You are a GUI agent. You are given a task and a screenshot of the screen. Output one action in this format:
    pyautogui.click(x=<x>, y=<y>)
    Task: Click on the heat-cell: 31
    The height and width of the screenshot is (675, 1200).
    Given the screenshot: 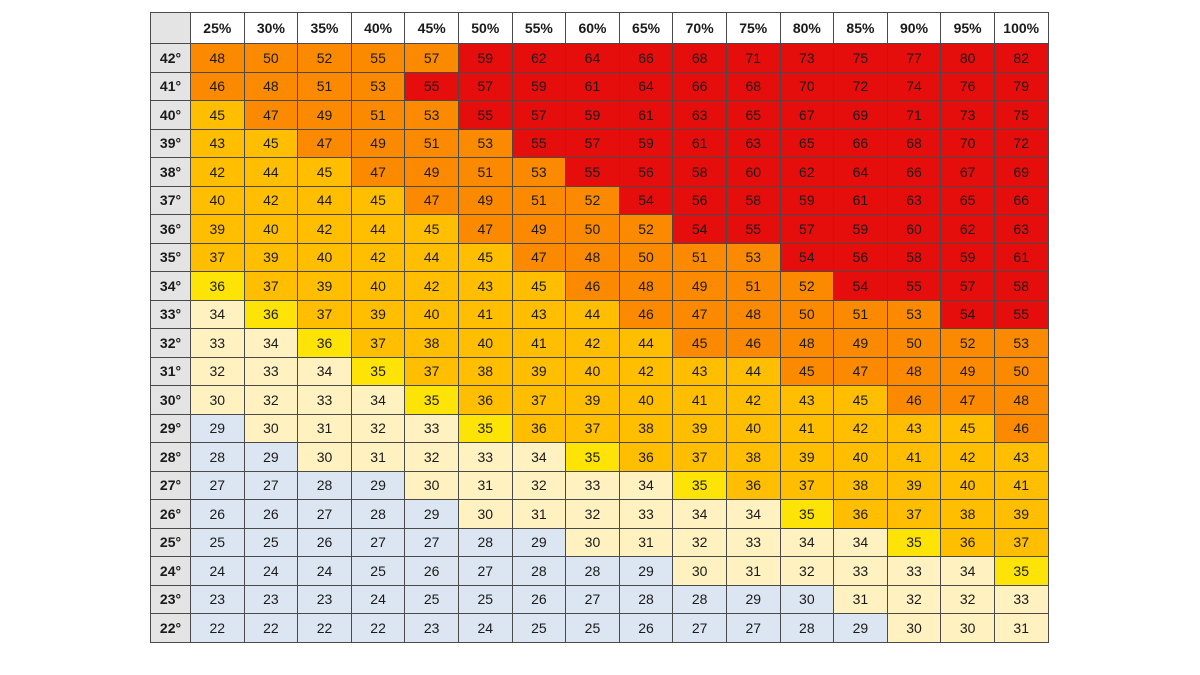 What is the action you would take?
    pyautogui.click(x=539, y=514)
    